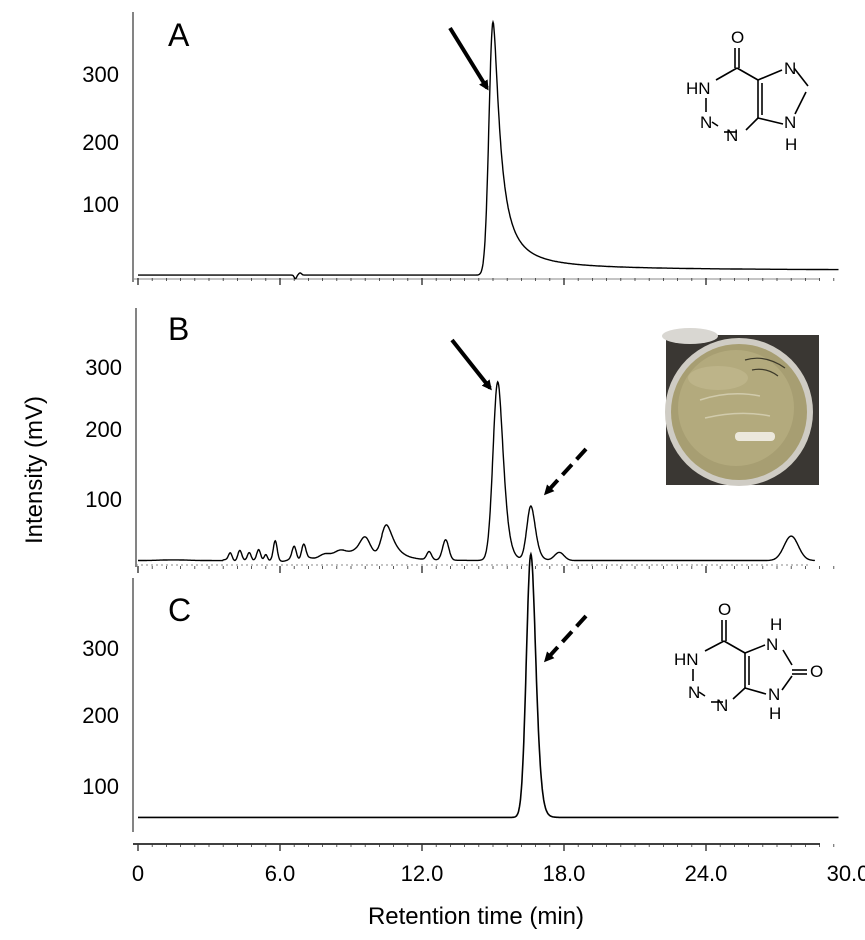 The width and height of the screenshot is (865, 940). What do you see at coordinates (100, 715) in the screenshot?
I see `panel-c-ytick-200: 200` at bounding box center [100, 715].